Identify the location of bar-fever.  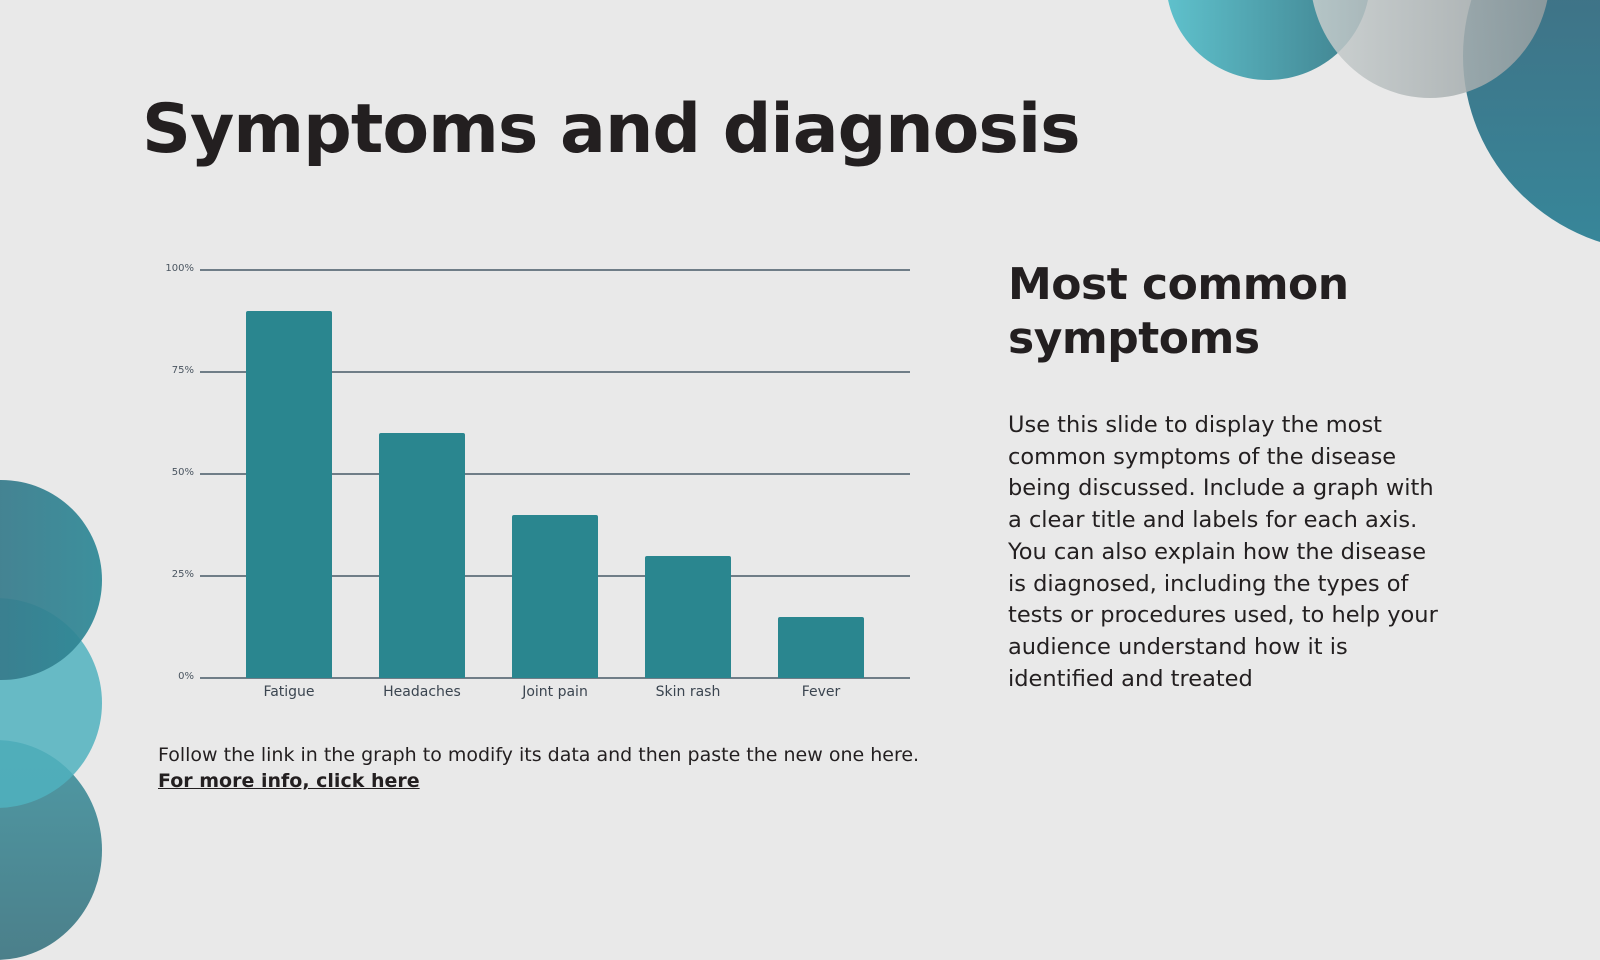
(821, 647).